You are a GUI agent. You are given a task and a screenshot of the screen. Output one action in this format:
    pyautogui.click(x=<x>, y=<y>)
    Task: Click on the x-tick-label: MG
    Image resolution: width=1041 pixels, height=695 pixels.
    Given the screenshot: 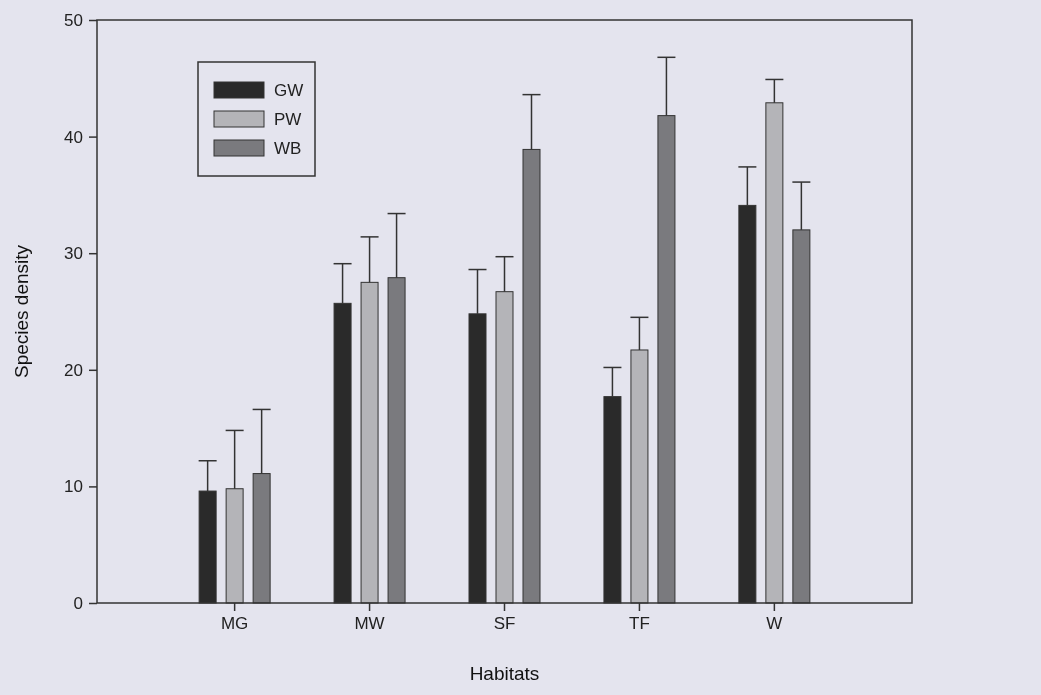 What is the action you would take?
    pyautogui.click(x=234, y=624)
    